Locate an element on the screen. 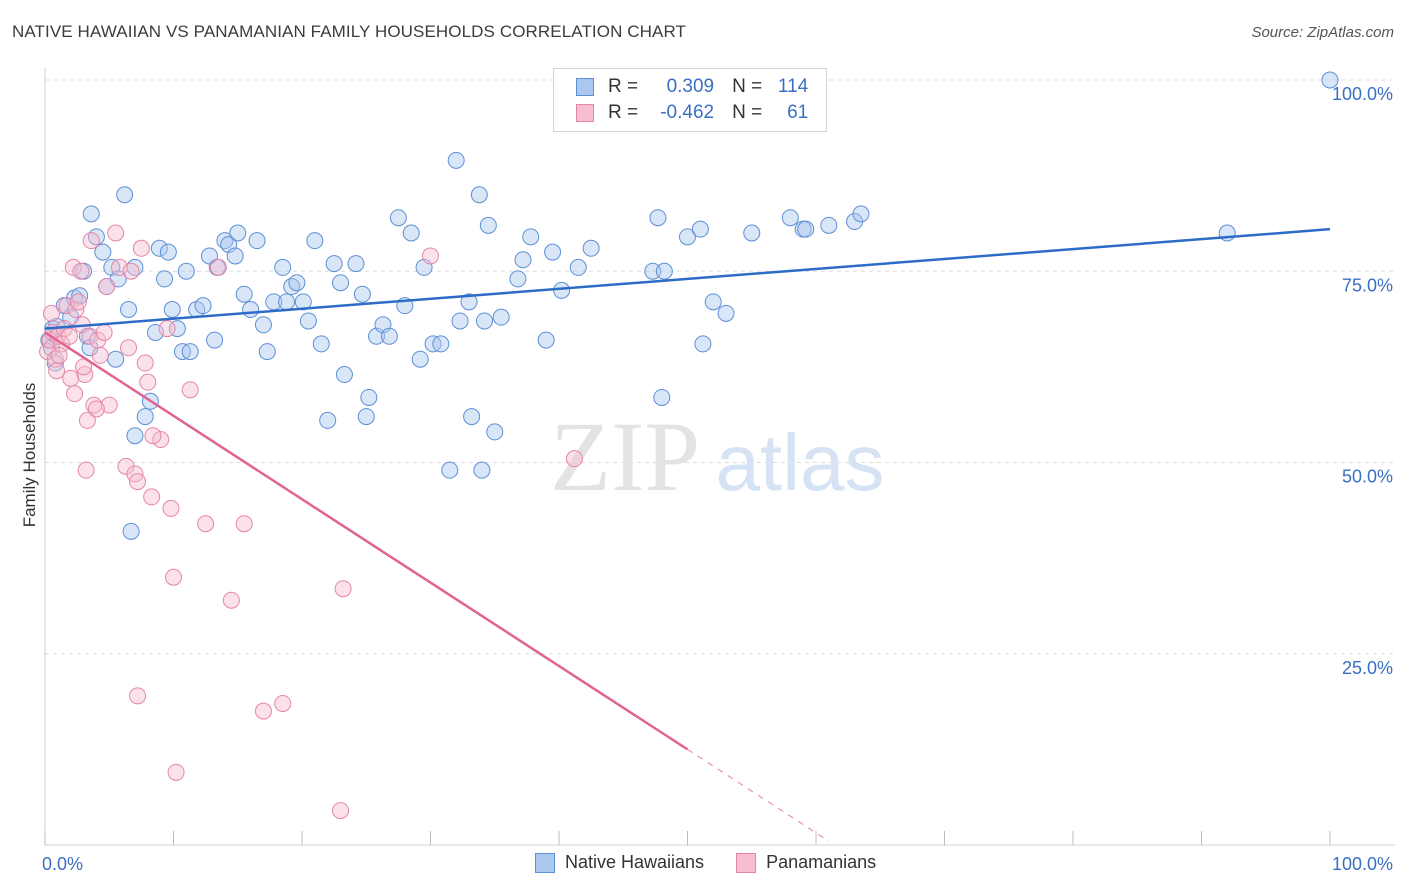 The height and width of the screenshot is (892, 1406). legend-item-panamanians: Panamanians is located at coordinates (806, 862).